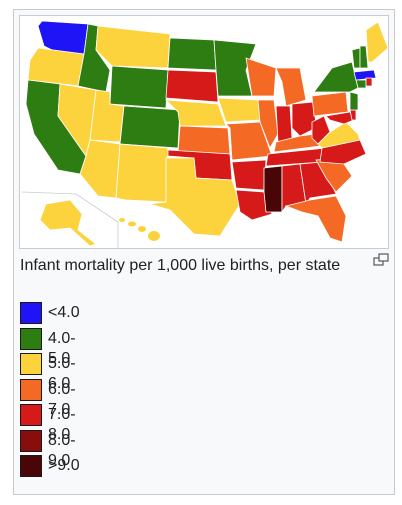  Describe the element at coordinates (315, 219) in the screenshot. I see `state-florida` at that location.